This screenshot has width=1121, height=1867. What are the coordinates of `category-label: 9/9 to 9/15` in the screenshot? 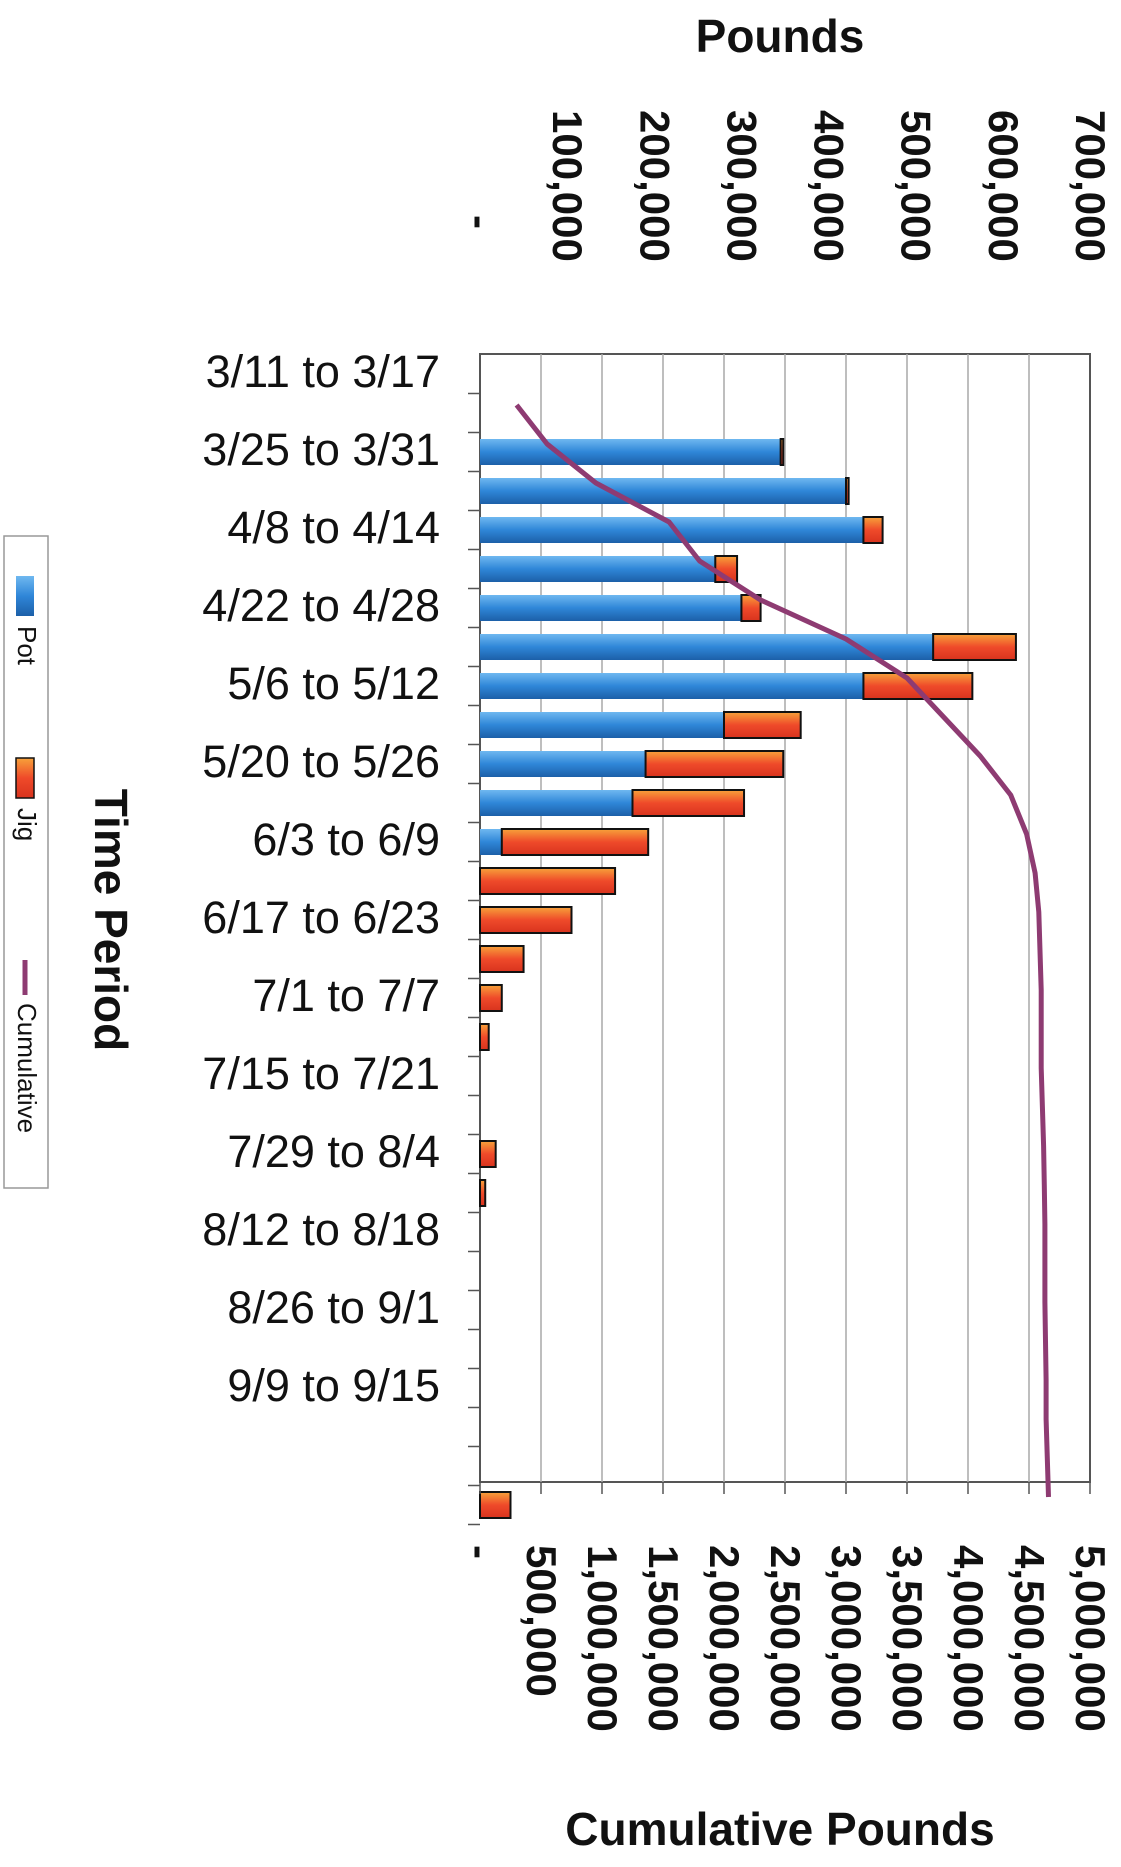 It's located at (333, 1385).